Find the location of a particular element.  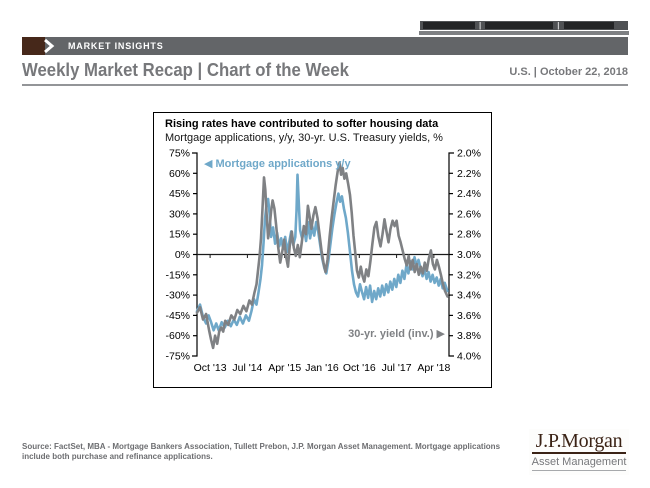

left-axis-tick-label: -15% is located at coordinates (177, 275).